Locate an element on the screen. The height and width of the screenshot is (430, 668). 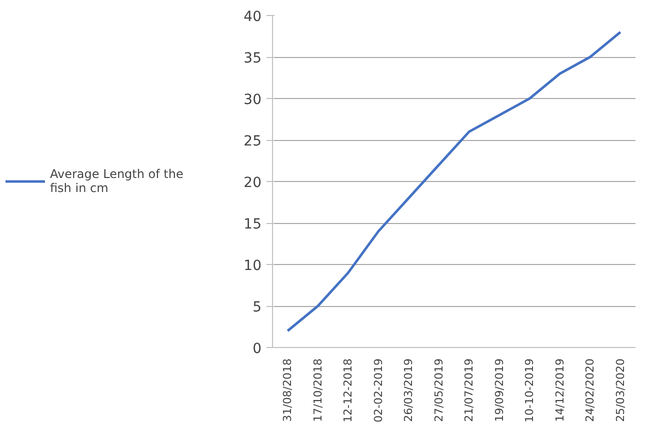
y-tick-label: 25 is located at coordinates (253, 142).